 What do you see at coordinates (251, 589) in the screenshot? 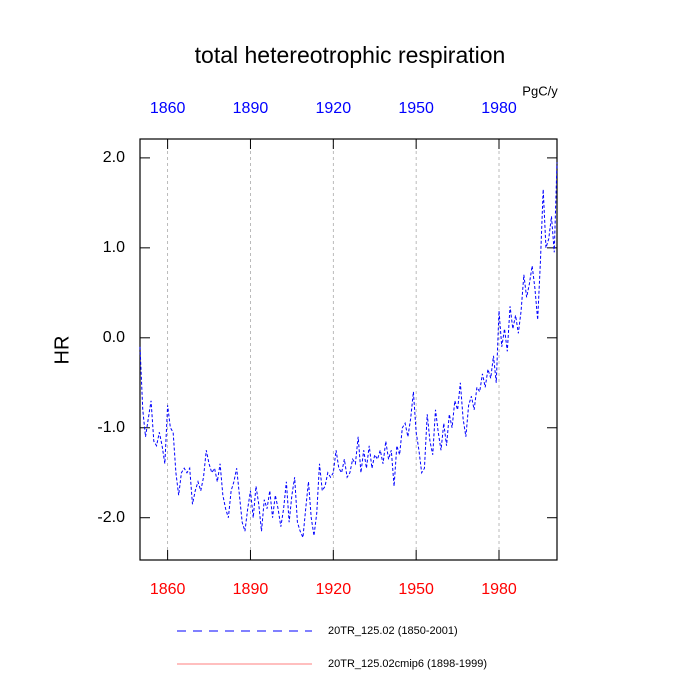
I see `x-tick-label: 1890` at bounding box center [251, 589].